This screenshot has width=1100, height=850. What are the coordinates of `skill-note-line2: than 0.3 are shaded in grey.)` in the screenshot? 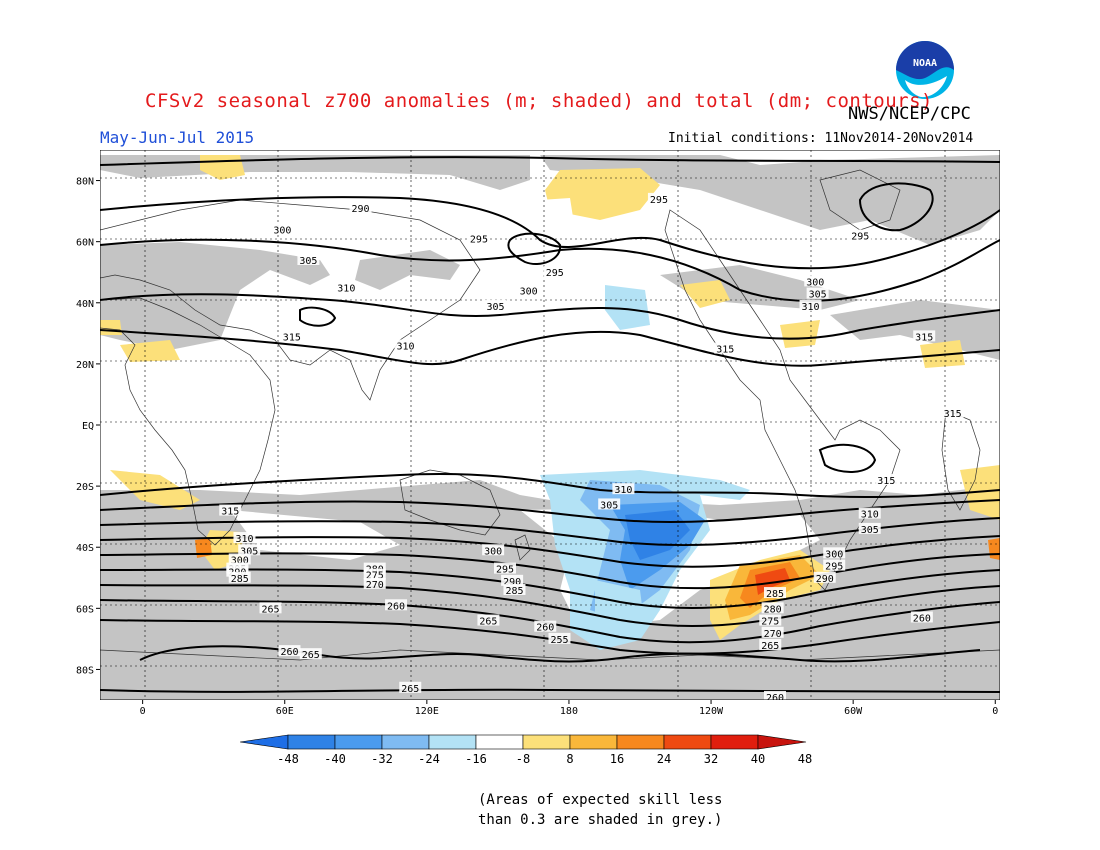 It's located at (600, 820).